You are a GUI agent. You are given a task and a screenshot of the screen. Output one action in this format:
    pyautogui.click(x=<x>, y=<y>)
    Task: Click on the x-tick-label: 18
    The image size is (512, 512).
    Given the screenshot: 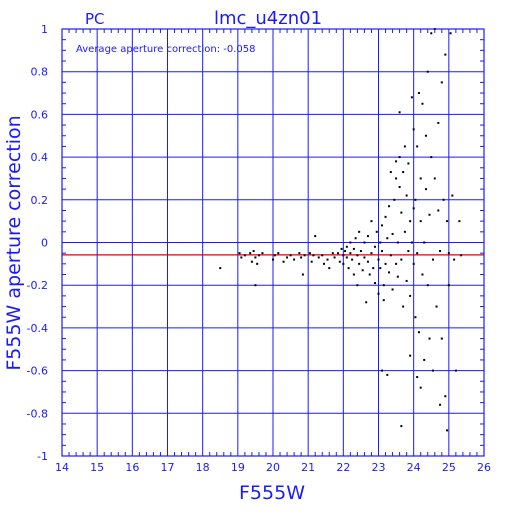 What is the action you would take?
    pyautogui.click(x=203, y=467)
    